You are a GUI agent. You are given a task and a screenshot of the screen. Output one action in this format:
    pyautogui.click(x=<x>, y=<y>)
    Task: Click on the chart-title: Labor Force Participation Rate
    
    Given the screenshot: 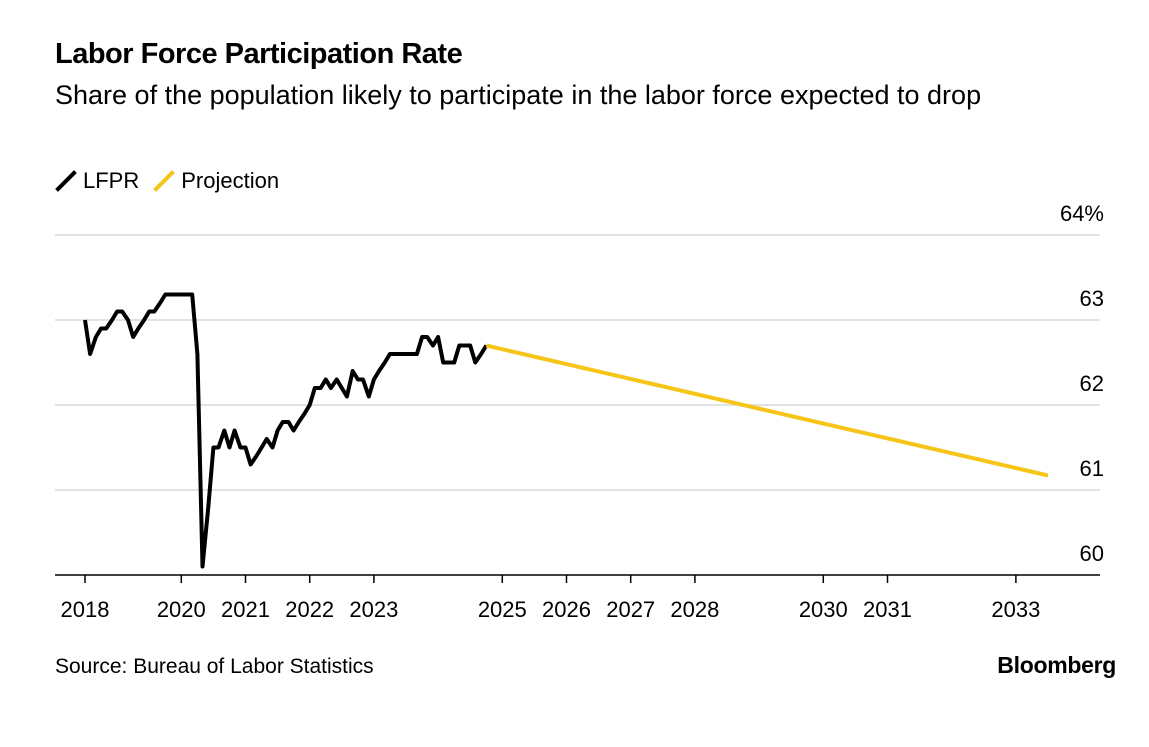 What is the action you would take?
    pyautogui.click(x=259, y=54)
    